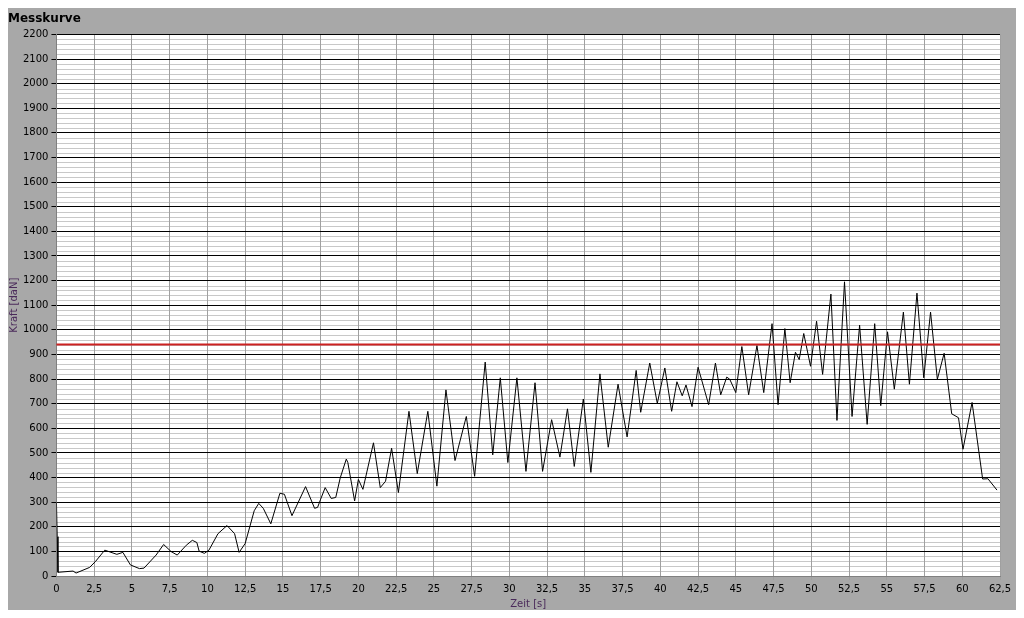 The height and width of the screenshot is (618, 1024). I want to click on x-tick-label: 32,5, so click(547, 588).